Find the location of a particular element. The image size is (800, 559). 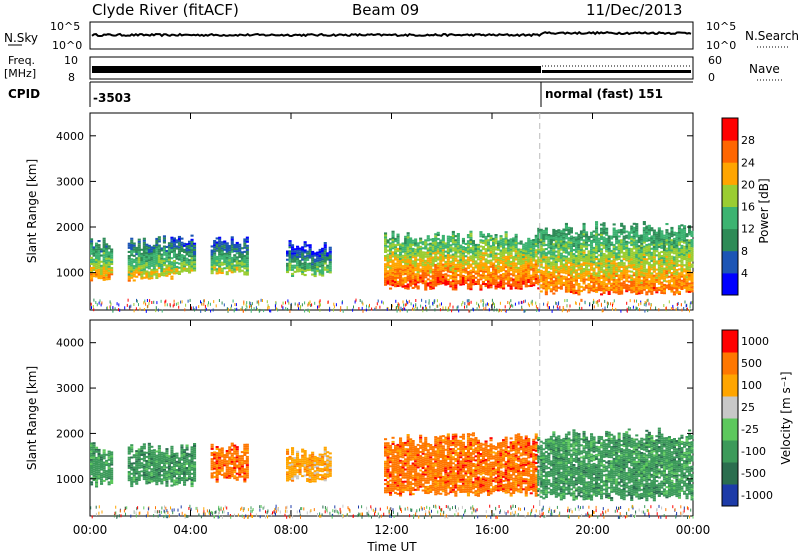

colorbar-tick-label: 24 is located at coordinates (748, 162).